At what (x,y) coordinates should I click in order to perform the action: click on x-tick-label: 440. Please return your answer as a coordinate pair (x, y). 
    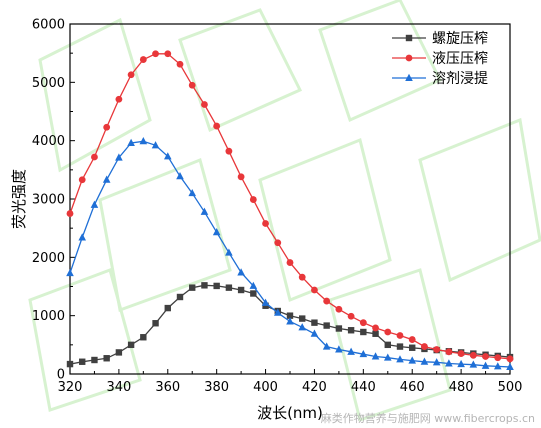
    Looking at the image, I should click on (363, 387).